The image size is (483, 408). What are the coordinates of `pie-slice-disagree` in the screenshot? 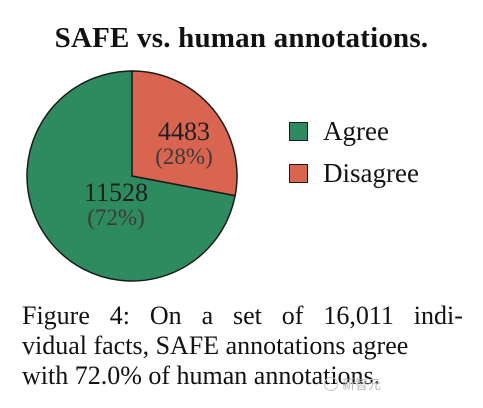 It's located at (184, 133).